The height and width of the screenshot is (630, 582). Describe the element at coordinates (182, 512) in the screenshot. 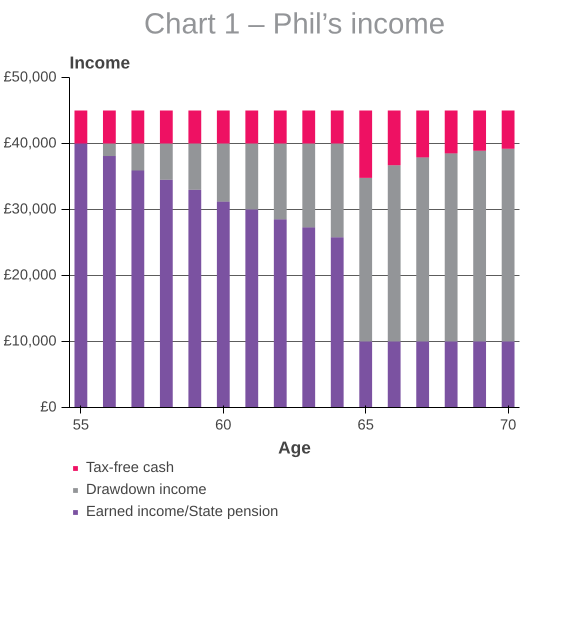

I see `legend-label: Earned income/State pension` at that location.